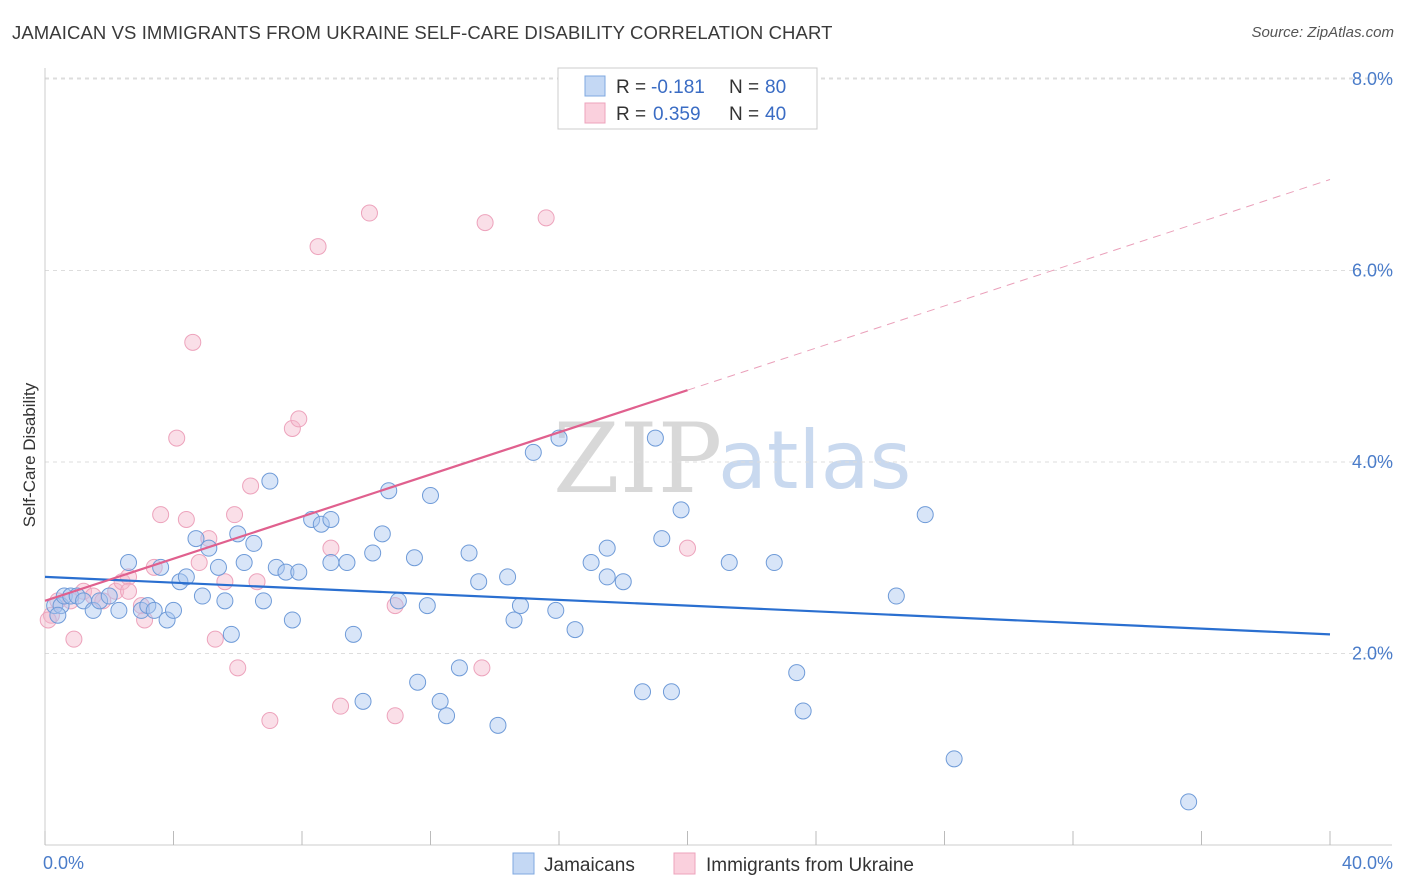  What do you see at coordinates (595, 86) in the screenshot?
I see `legend-swatch-jamaicans` at bounding box center [595, 86].